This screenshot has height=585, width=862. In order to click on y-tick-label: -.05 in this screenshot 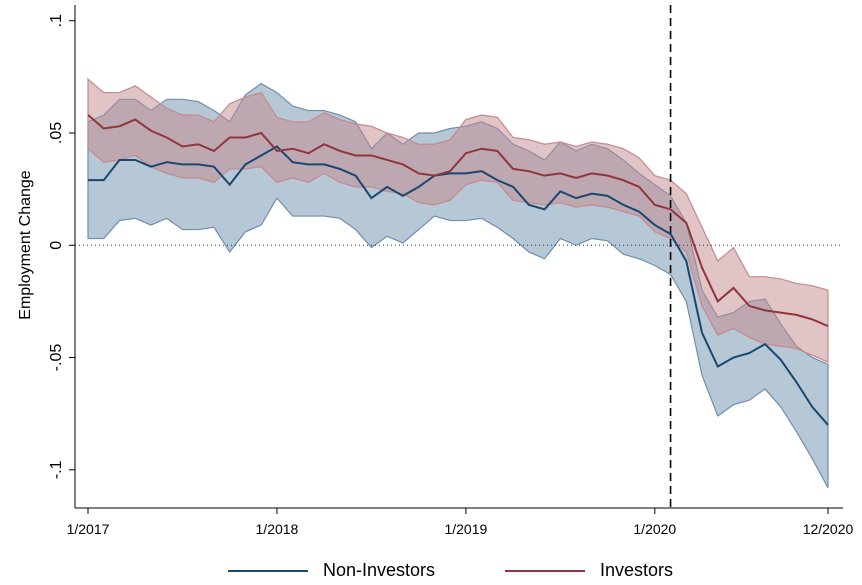, I will do `click(56, 358)`.